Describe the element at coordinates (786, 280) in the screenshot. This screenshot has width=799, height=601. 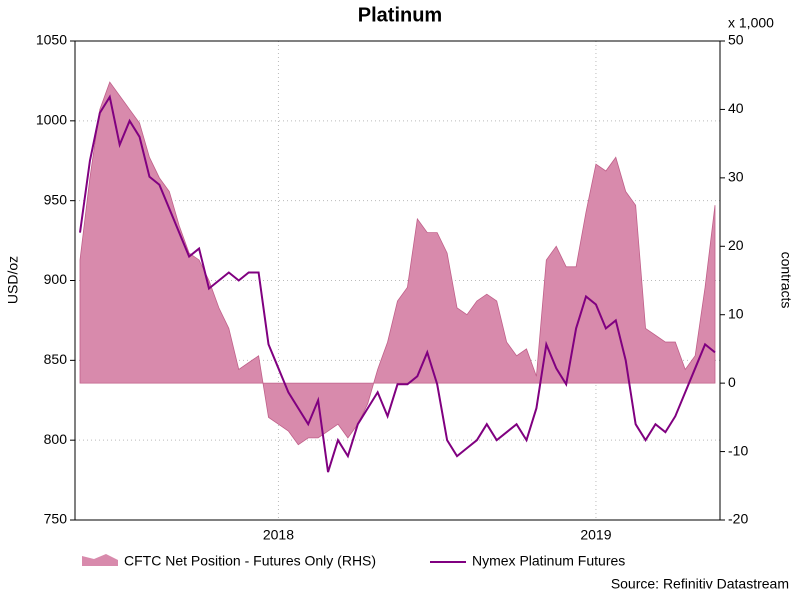
I see `y2-axis-label: contracts` at that location.